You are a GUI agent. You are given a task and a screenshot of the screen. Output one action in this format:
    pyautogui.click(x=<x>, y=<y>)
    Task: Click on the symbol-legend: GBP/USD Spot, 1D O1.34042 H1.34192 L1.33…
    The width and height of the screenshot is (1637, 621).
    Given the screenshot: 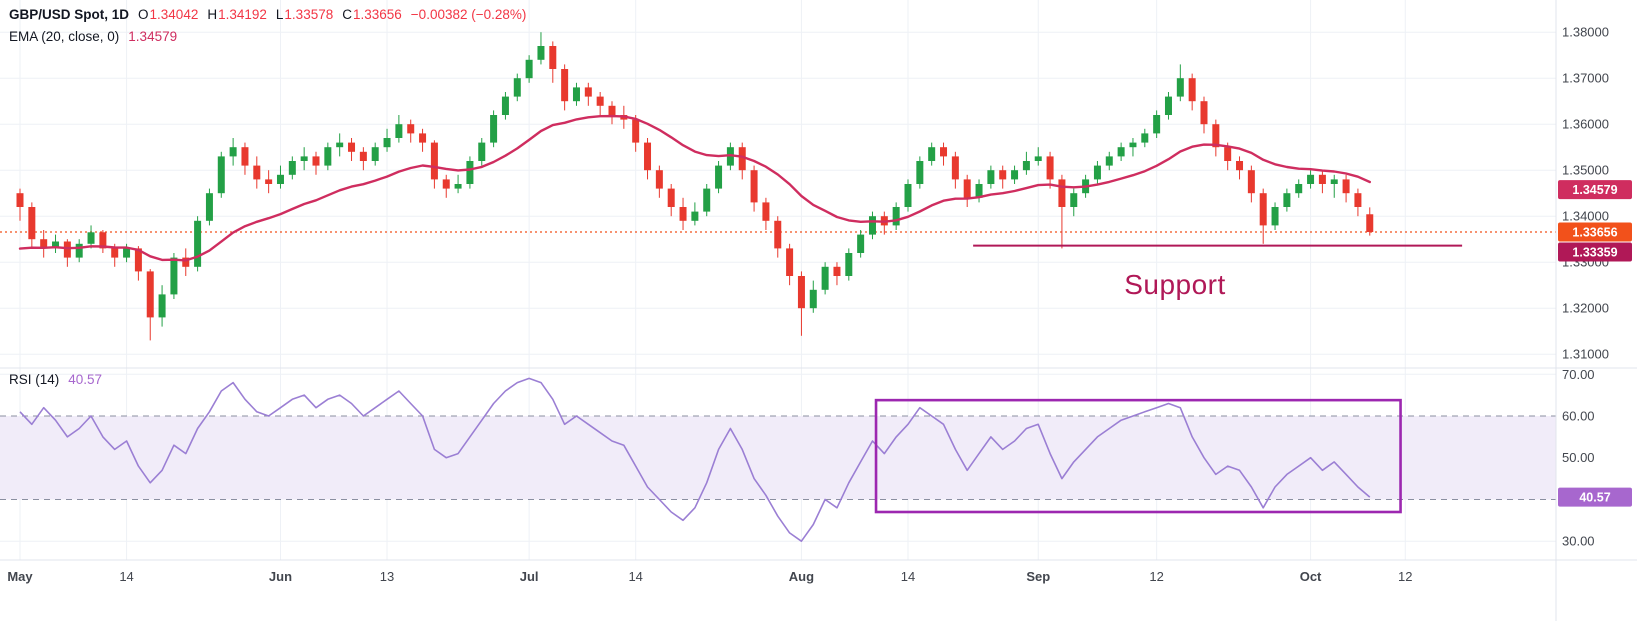 What is the action you would take?
    pyautogui.click(x=267, y=14)
    